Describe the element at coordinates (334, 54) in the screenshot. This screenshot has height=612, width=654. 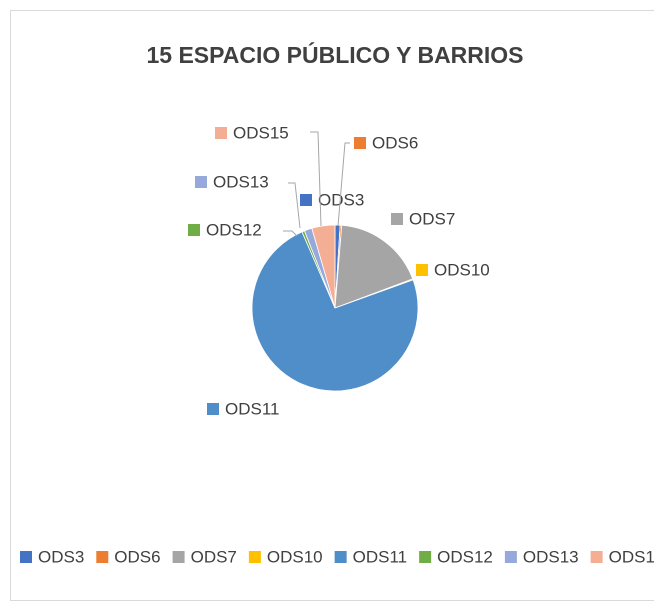
I see `chart-title: 15 ESPACIO PÚBLICO Y BARRIOS` at that location.